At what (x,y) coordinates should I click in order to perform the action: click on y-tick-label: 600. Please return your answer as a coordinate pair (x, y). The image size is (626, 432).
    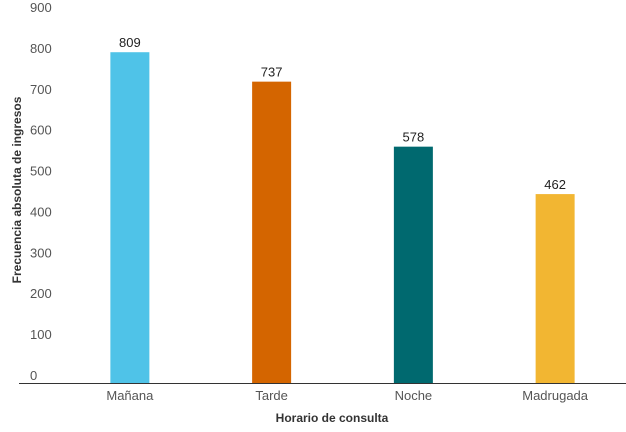
    Looking at the image, I should click on (41, 130).